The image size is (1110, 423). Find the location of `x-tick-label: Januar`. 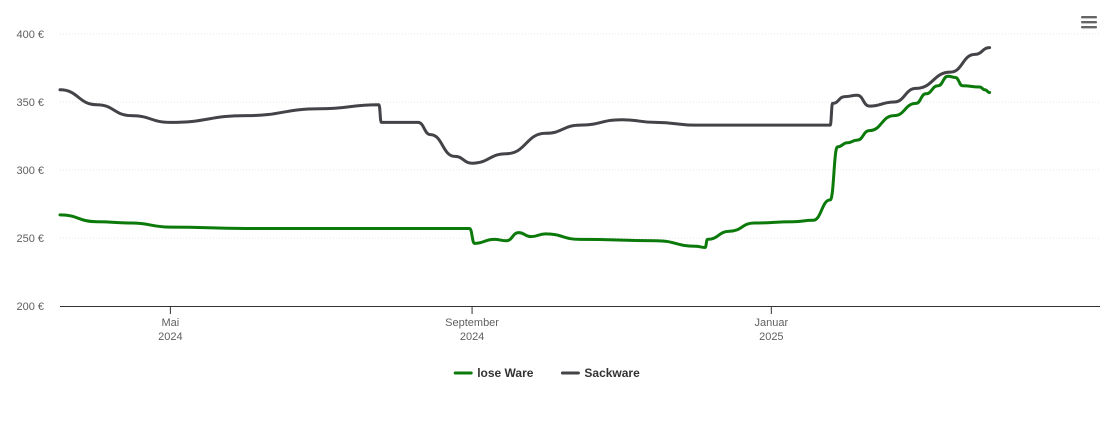

x-tick-label: Januar is located at coordinates (772, 323).